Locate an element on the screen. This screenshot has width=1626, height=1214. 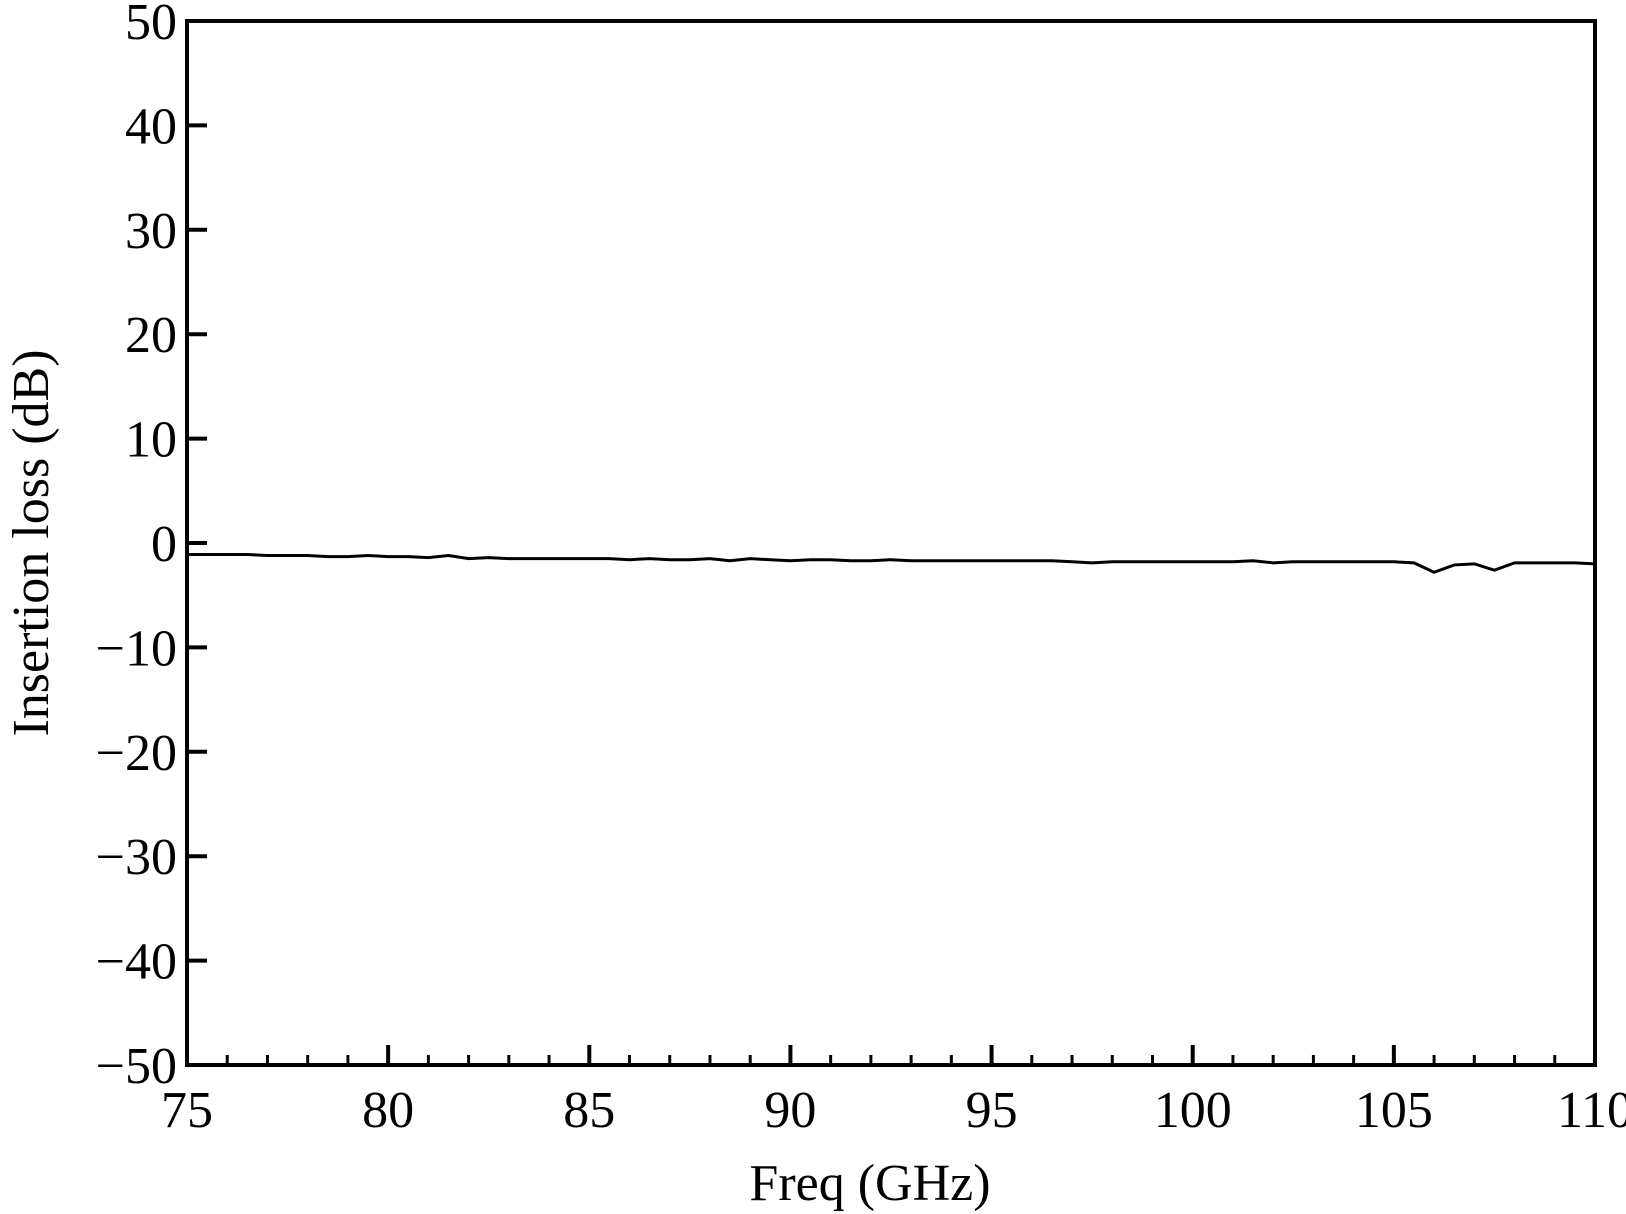
y-tick-label: −10 is located at coordinates (136, 648).